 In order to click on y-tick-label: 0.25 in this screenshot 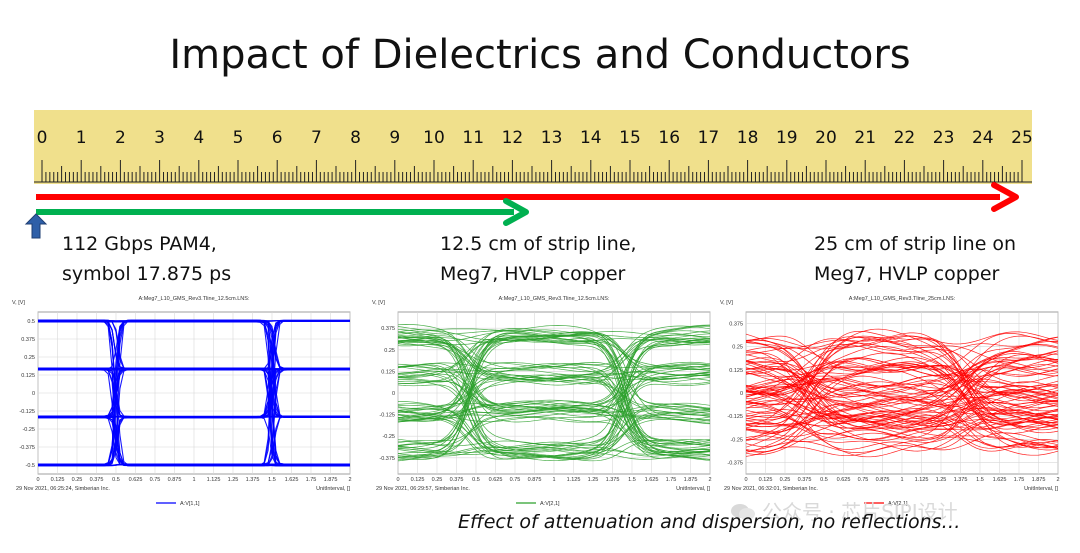, I will do `click(737, 348)`.